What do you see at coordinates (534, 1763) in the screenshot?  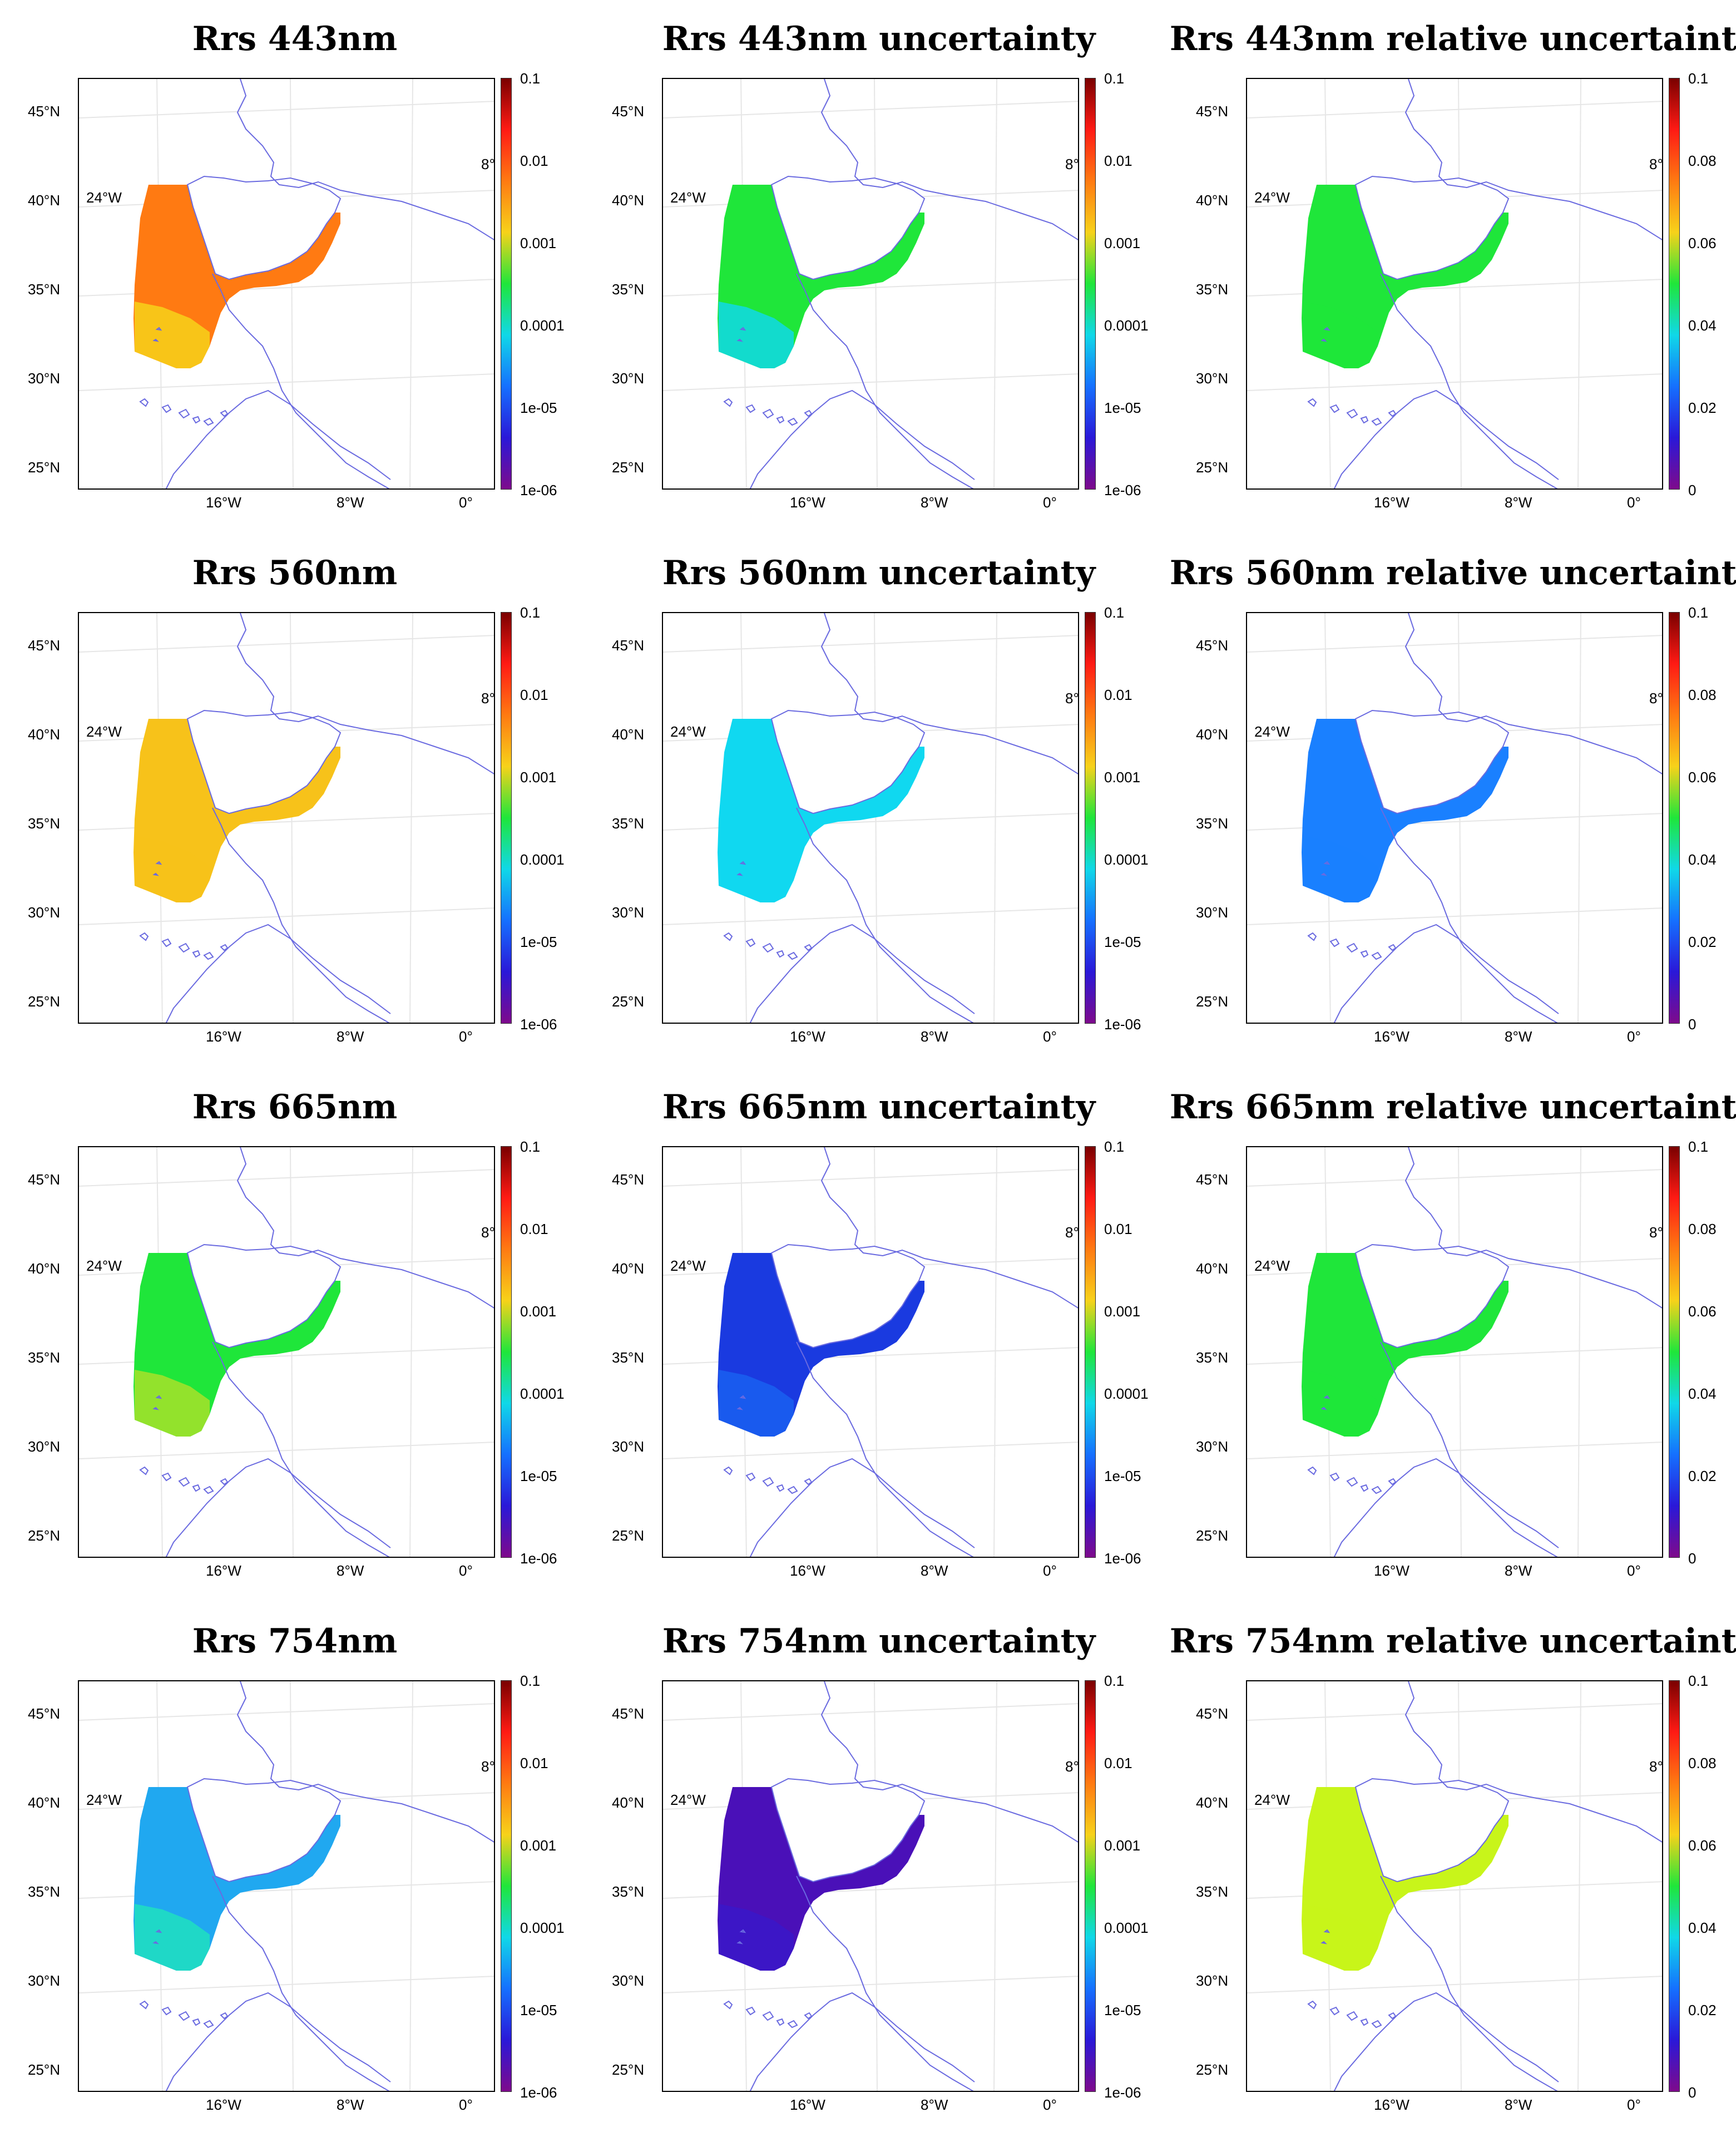 I see `colorbar-tick-label: 0.01` at bounding box center [534, 1763].